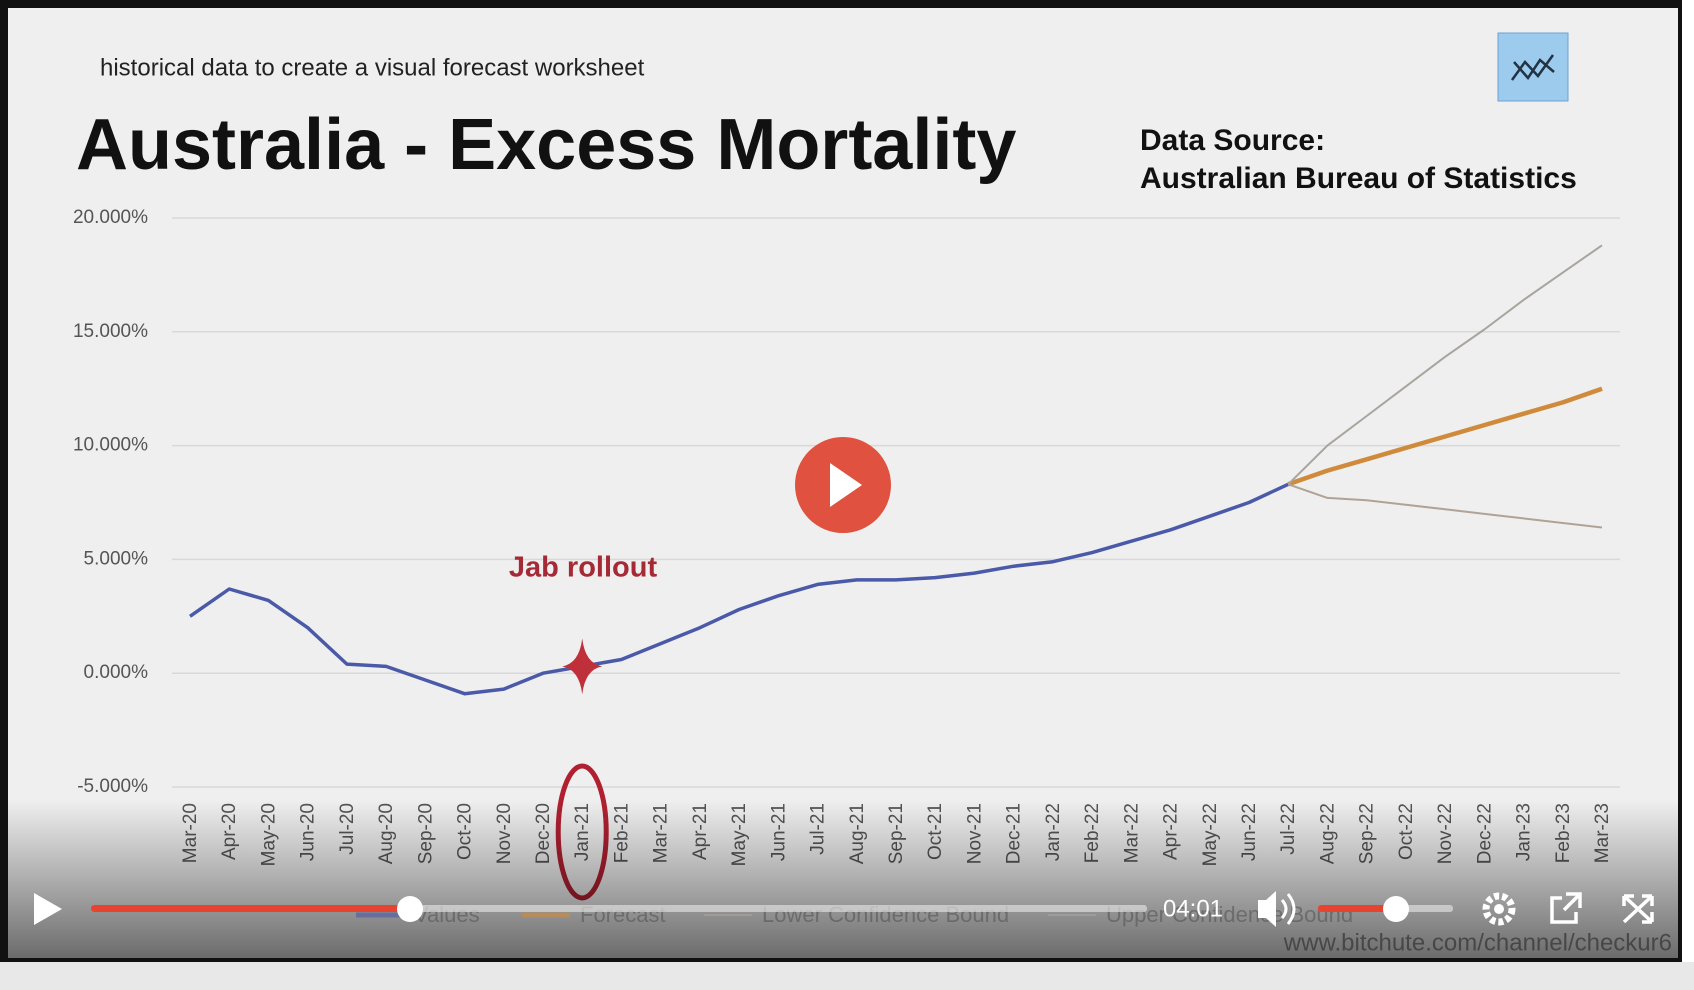 The height and width of the screenshot is (990, 1694). I want to click on y-tick-label: -5.000%, so click(112, 786).